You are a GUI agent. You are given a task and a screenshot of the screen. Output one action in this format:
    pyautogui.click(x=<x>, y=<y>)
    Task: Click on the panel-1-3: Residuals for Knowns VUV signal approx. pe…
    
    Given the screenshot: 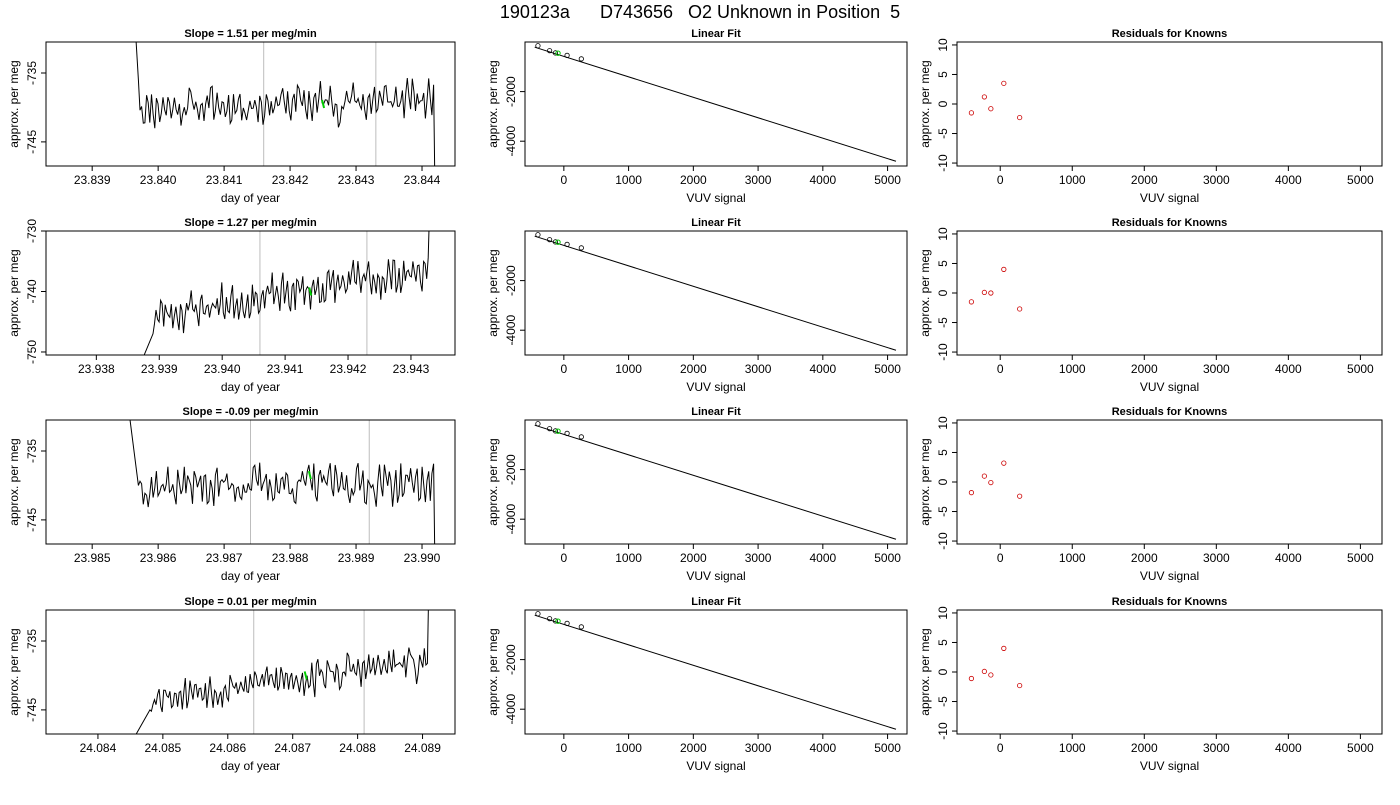 What is the action you would take?
    pyautogui.click(x=1150, y=116)
    